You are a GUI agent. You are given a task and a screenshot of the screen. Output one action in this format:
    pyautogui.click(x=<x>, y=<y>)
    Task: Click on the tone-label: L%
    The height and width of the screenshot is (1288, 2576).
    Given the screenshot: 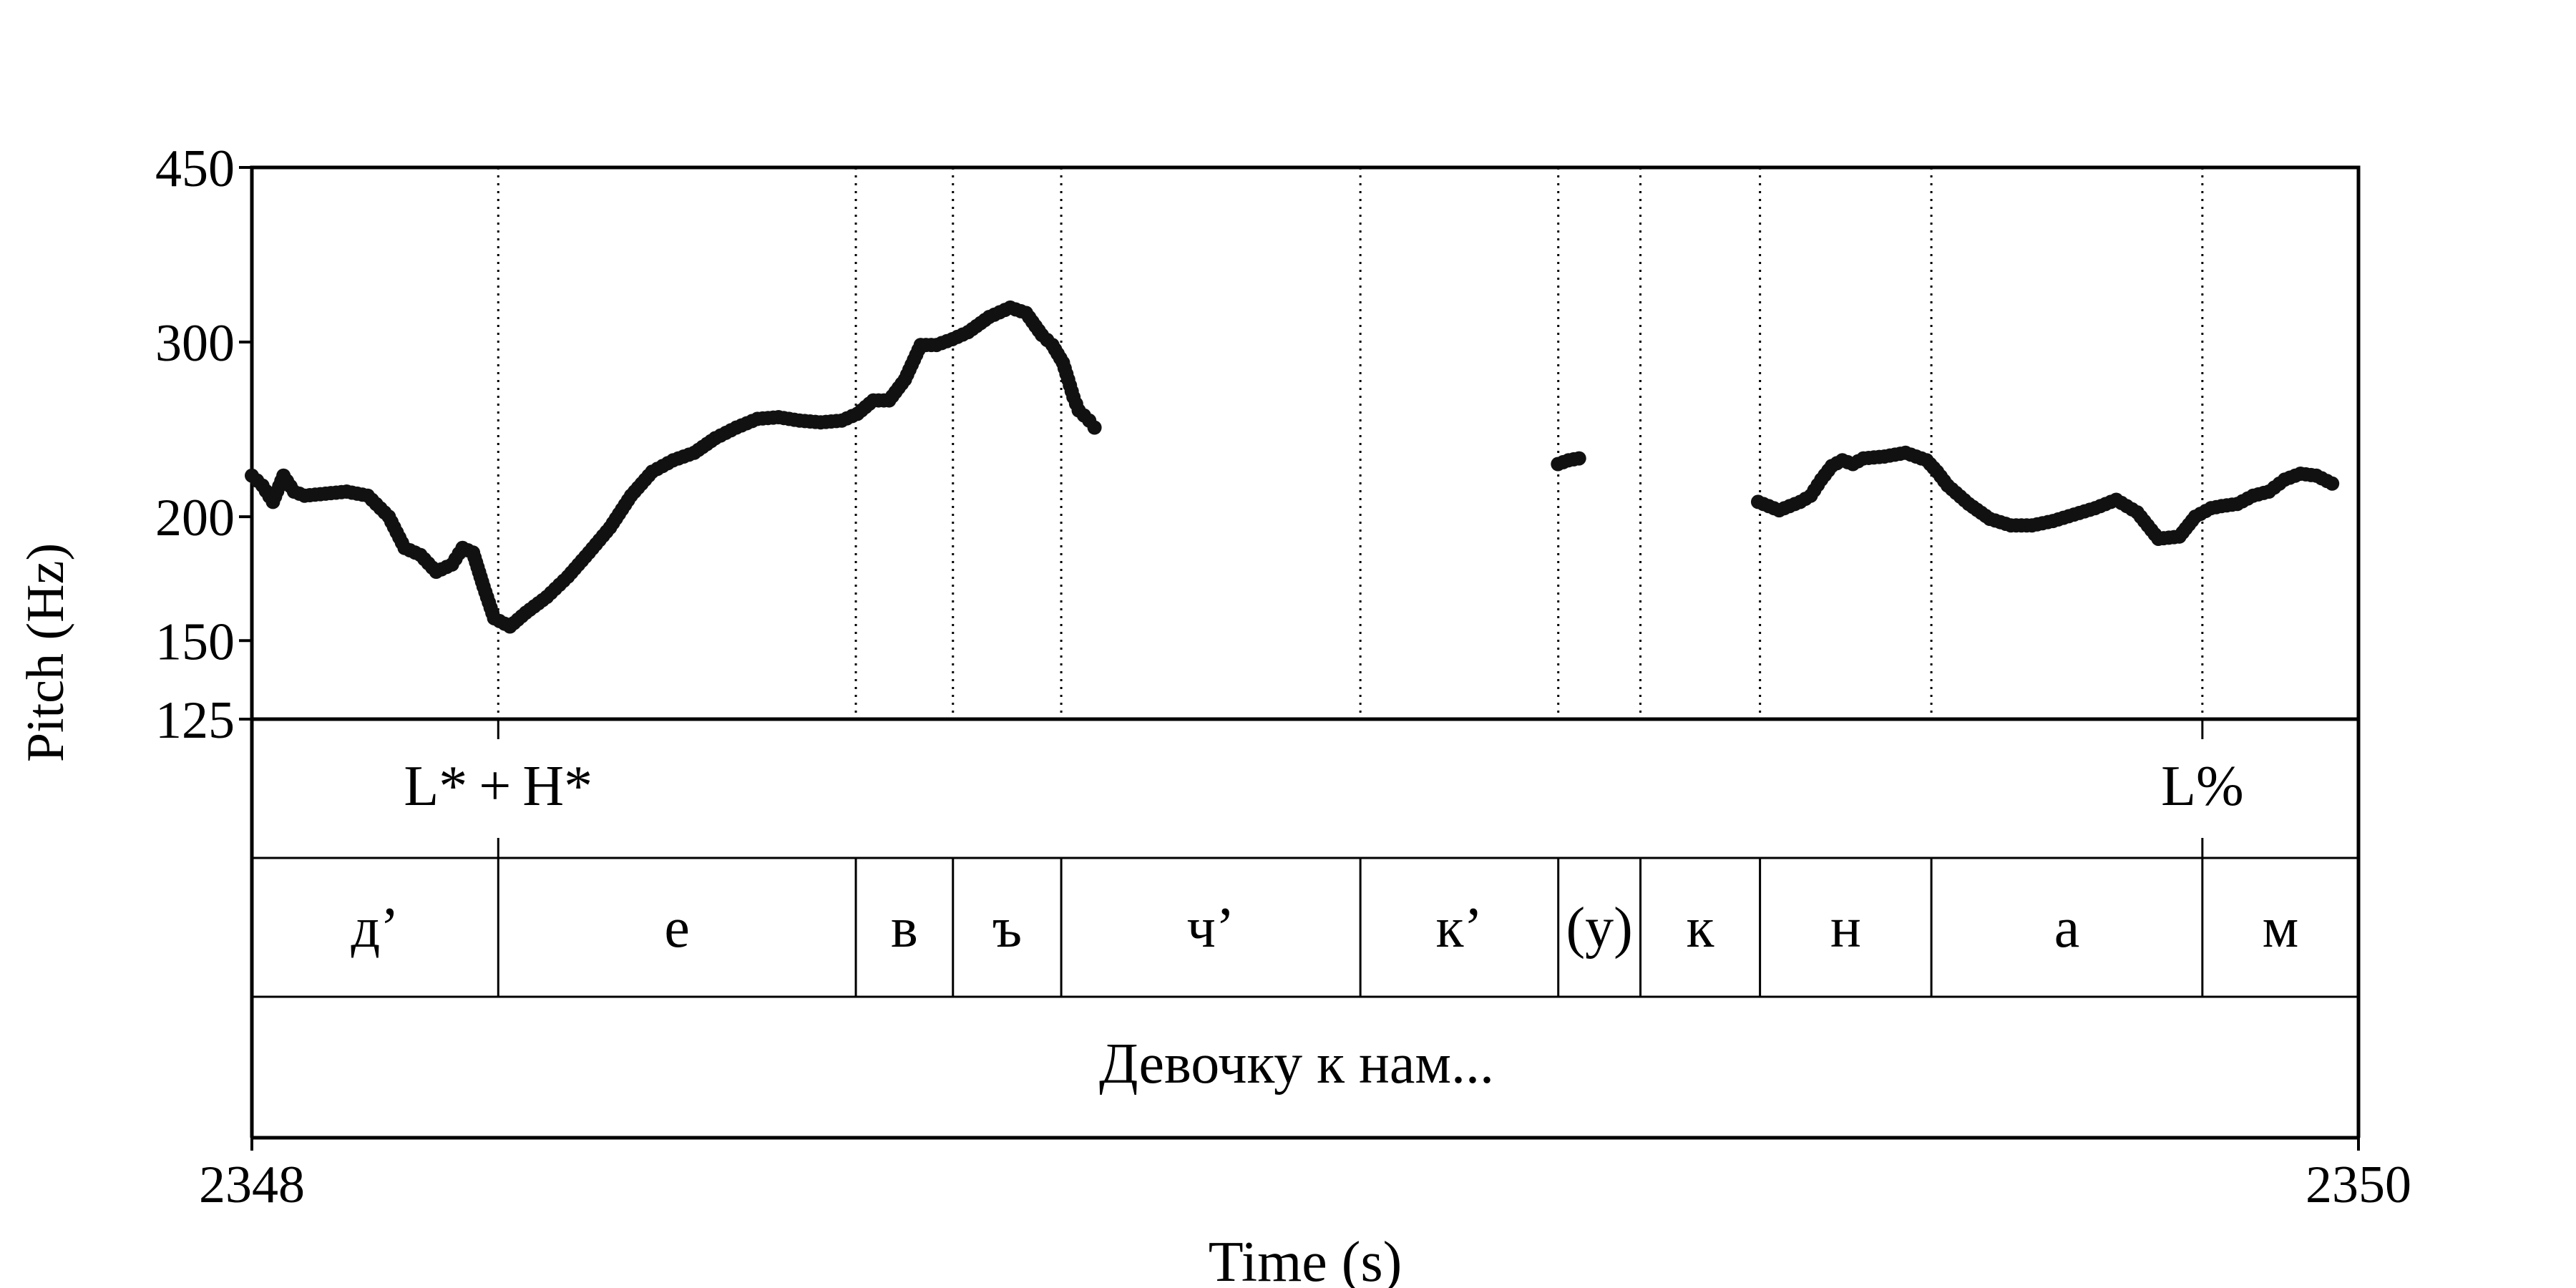 What is the action you would take?
    pyautogui.click(x=2202, y=786)
    